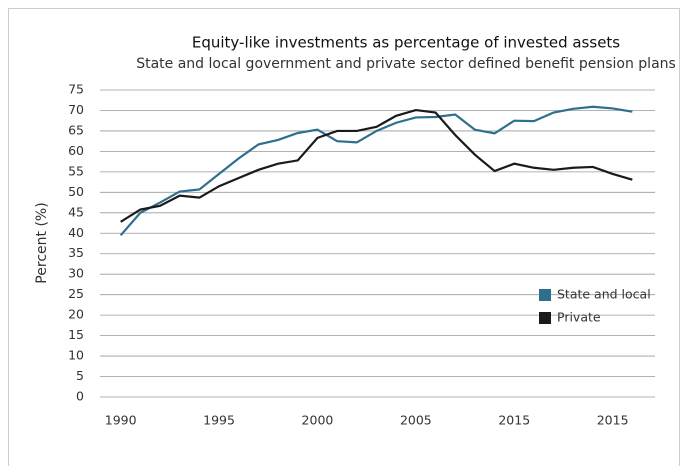  I want to click on x-tick-label: 2005, so click(416, 420).